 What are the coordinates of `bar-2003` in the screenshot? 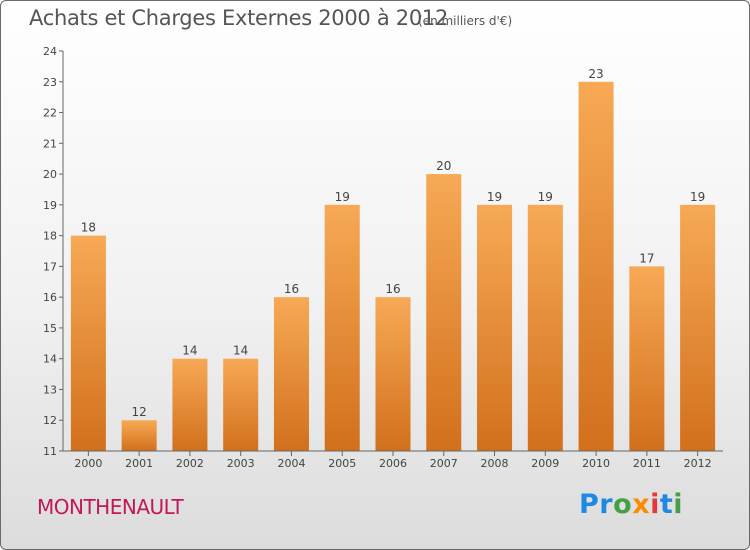 It's located at (241, 404).